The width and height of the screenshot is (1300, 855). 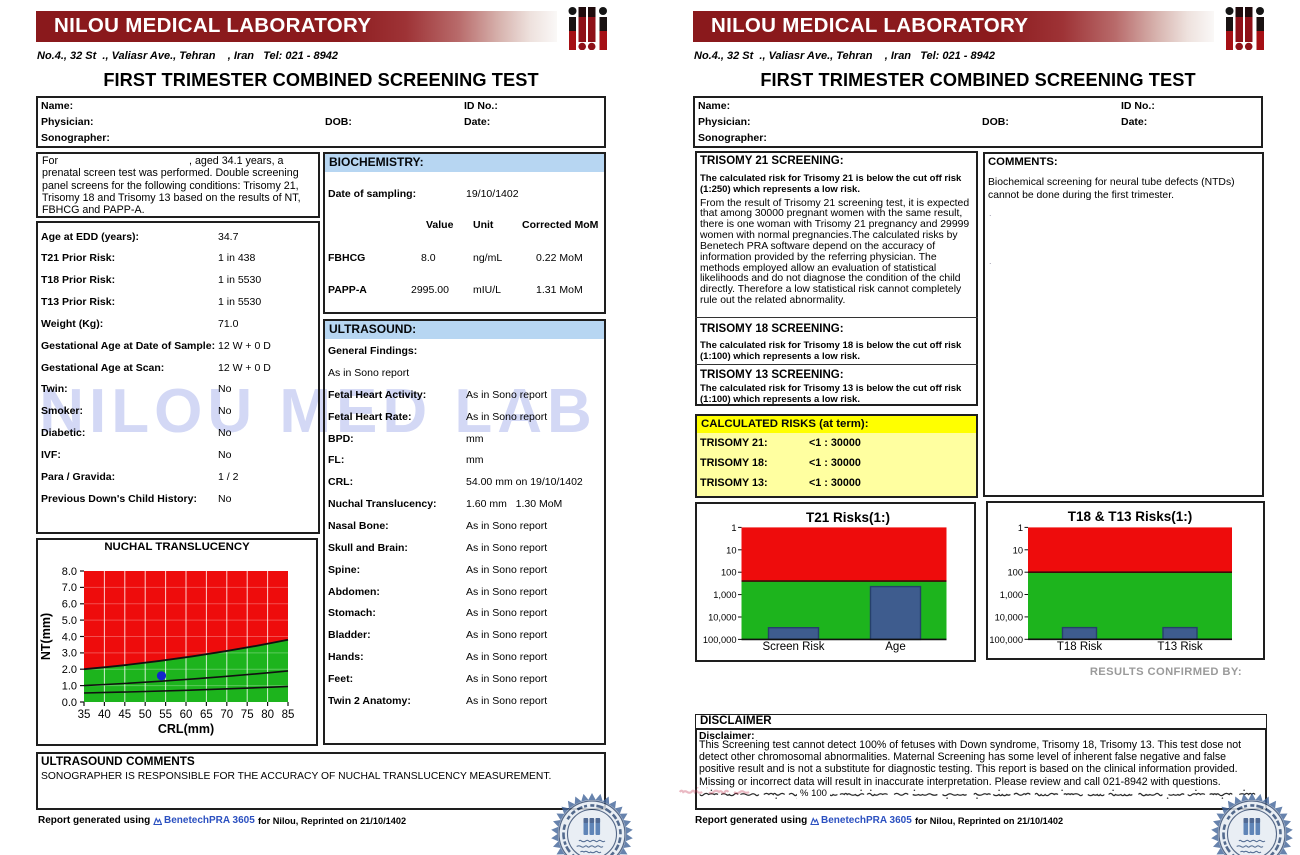 I want to click on svg-text: 8.0, so click(x=69, y=572).